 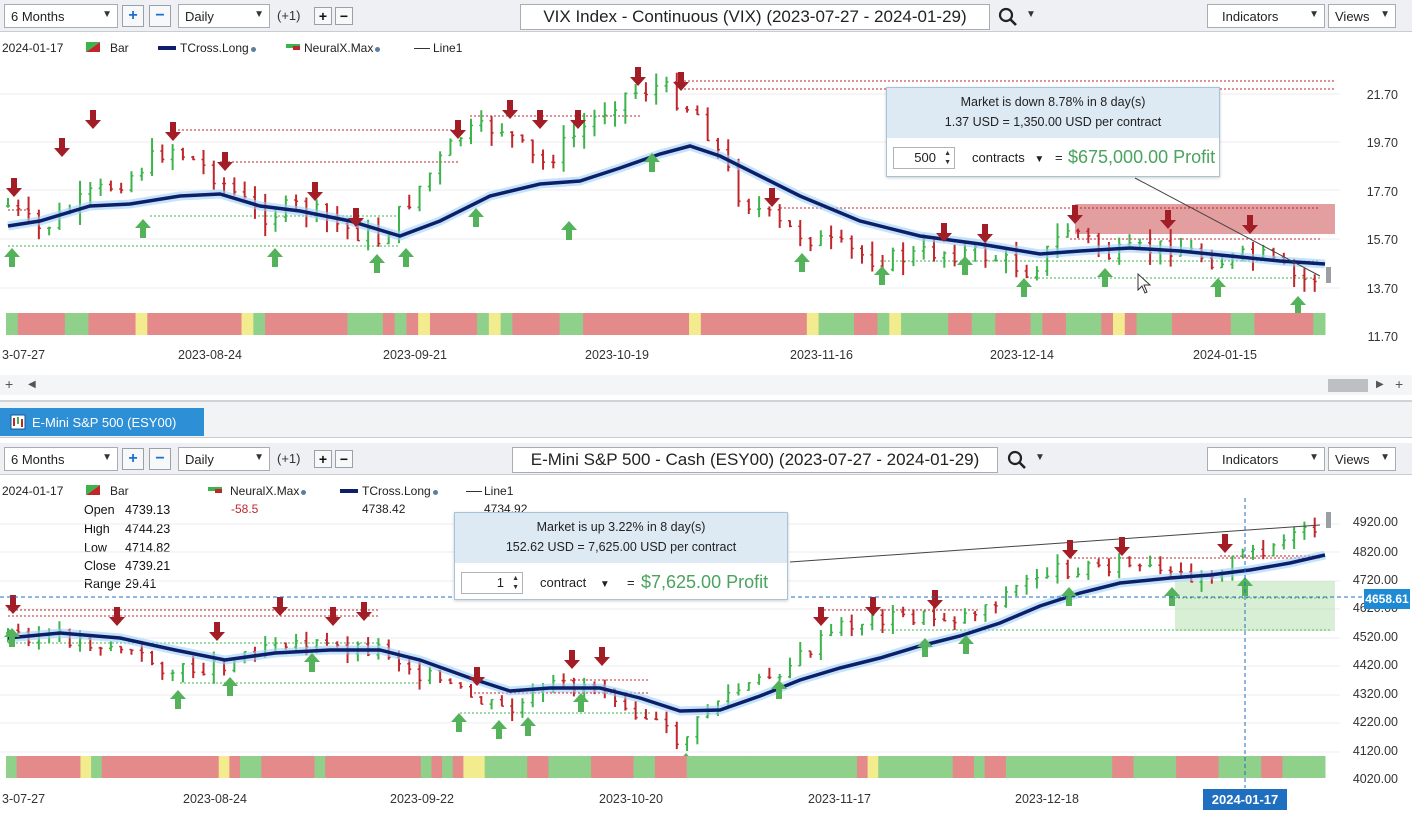 I want to click on top-legend-neuralx: NeuralX.Max, so click(x=342, y=48).